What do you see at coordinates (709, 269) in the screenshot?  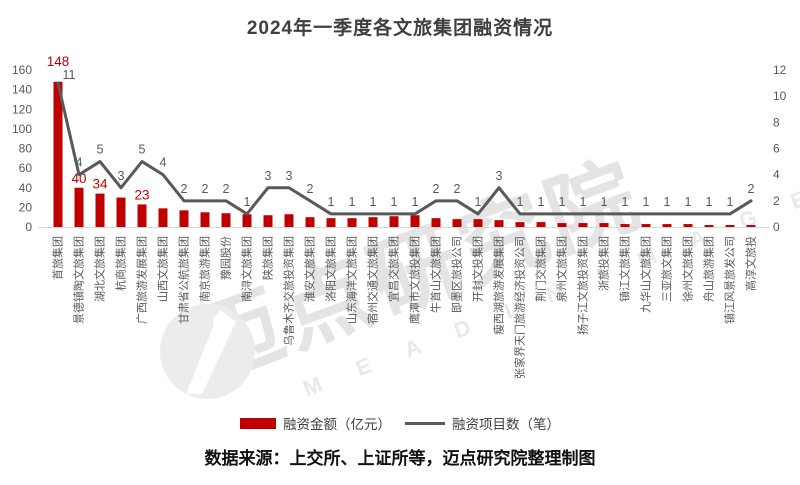 I see `x-axis-label: 舟山旅游集团` at bounding box center [709, 269].